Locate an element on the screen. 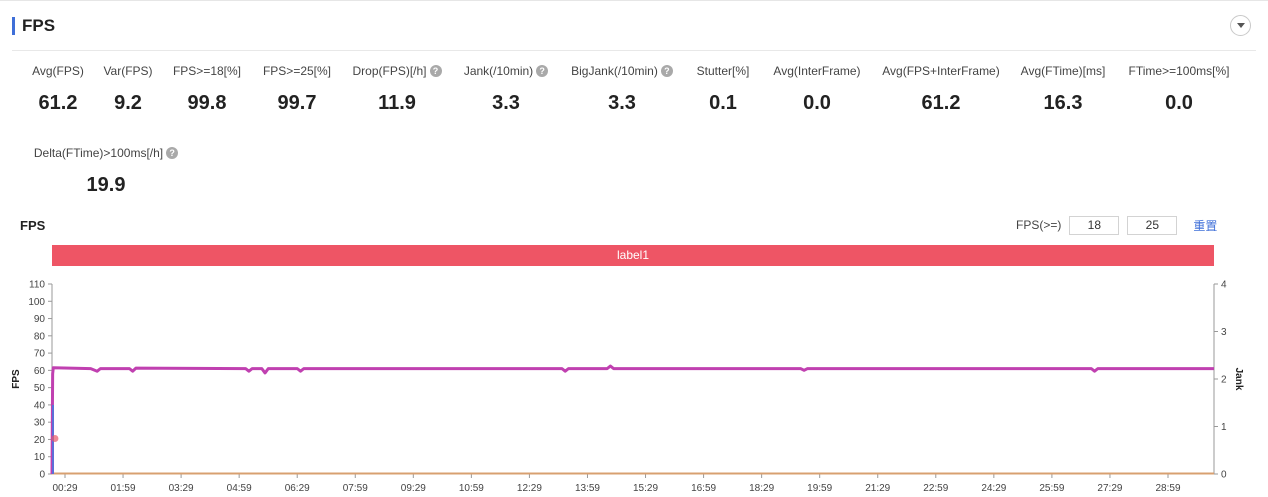 This screenshot has height=497, width=1268. metric-card: Jank(/10min)? 3.3 is located at coordinates (506, 88).